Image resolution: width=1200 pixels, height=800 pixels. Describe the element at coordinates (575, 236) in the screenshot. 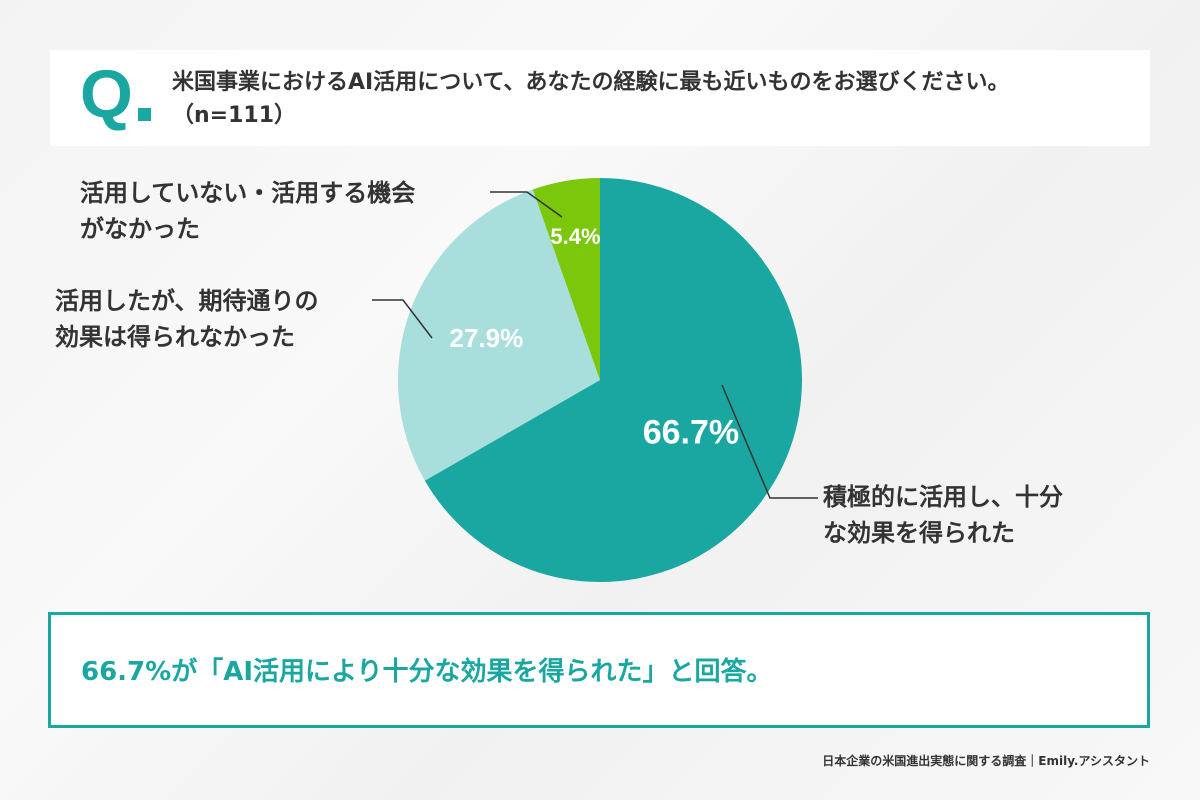

I see `value-label-c: 5.4%` at that location.